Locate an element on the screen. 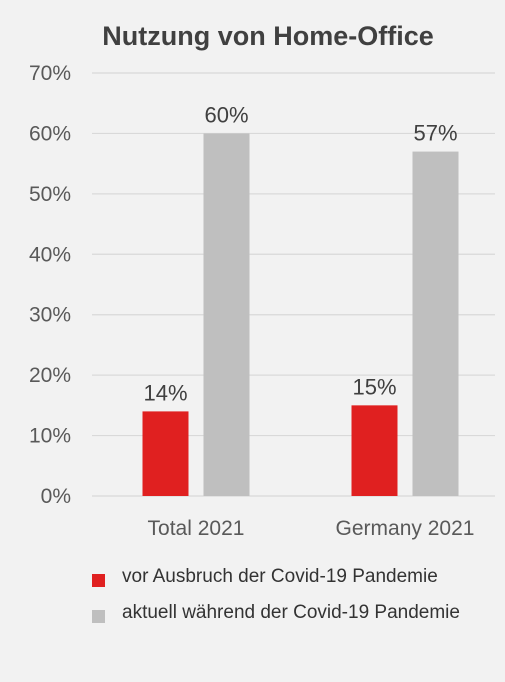  x-category-label: Total 2021 is located at coordinates (196, 528).